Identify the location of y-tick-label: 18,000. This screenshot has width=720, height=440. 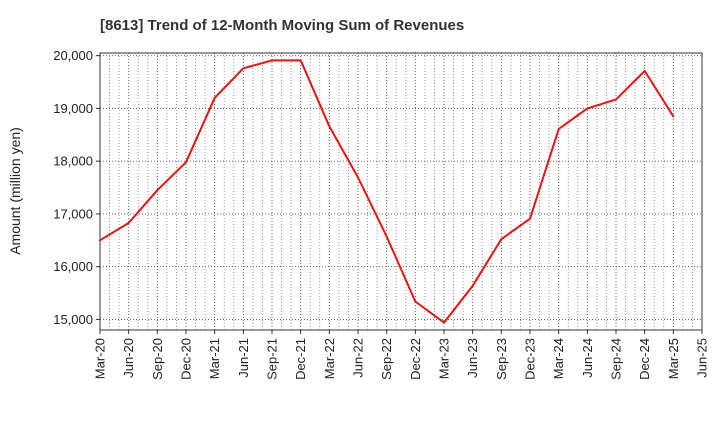
(73, 161).